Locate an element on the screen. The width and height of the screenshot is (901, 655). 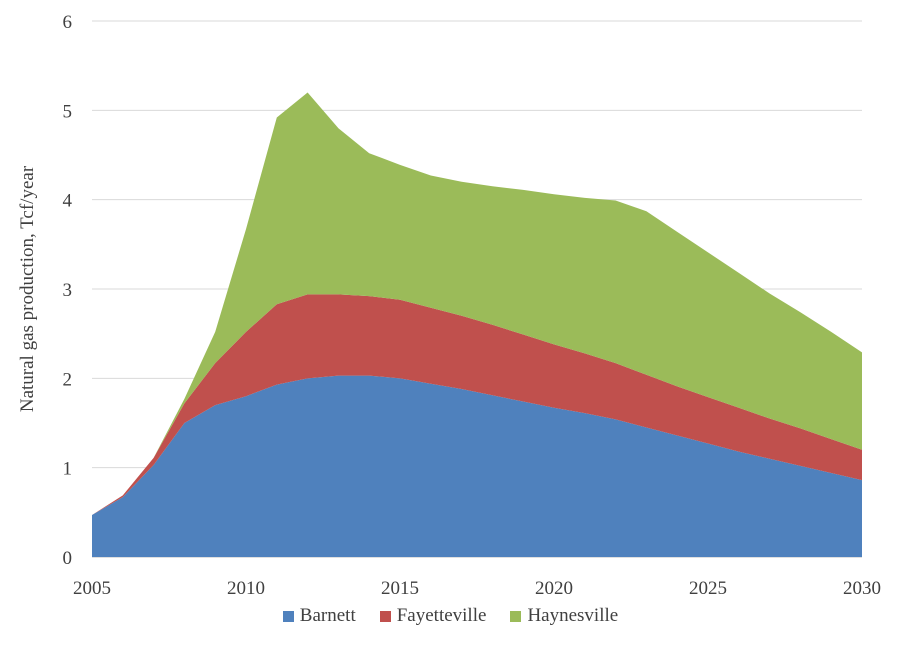
x-tick-label: 2010 is located at coordinates (246, 588).